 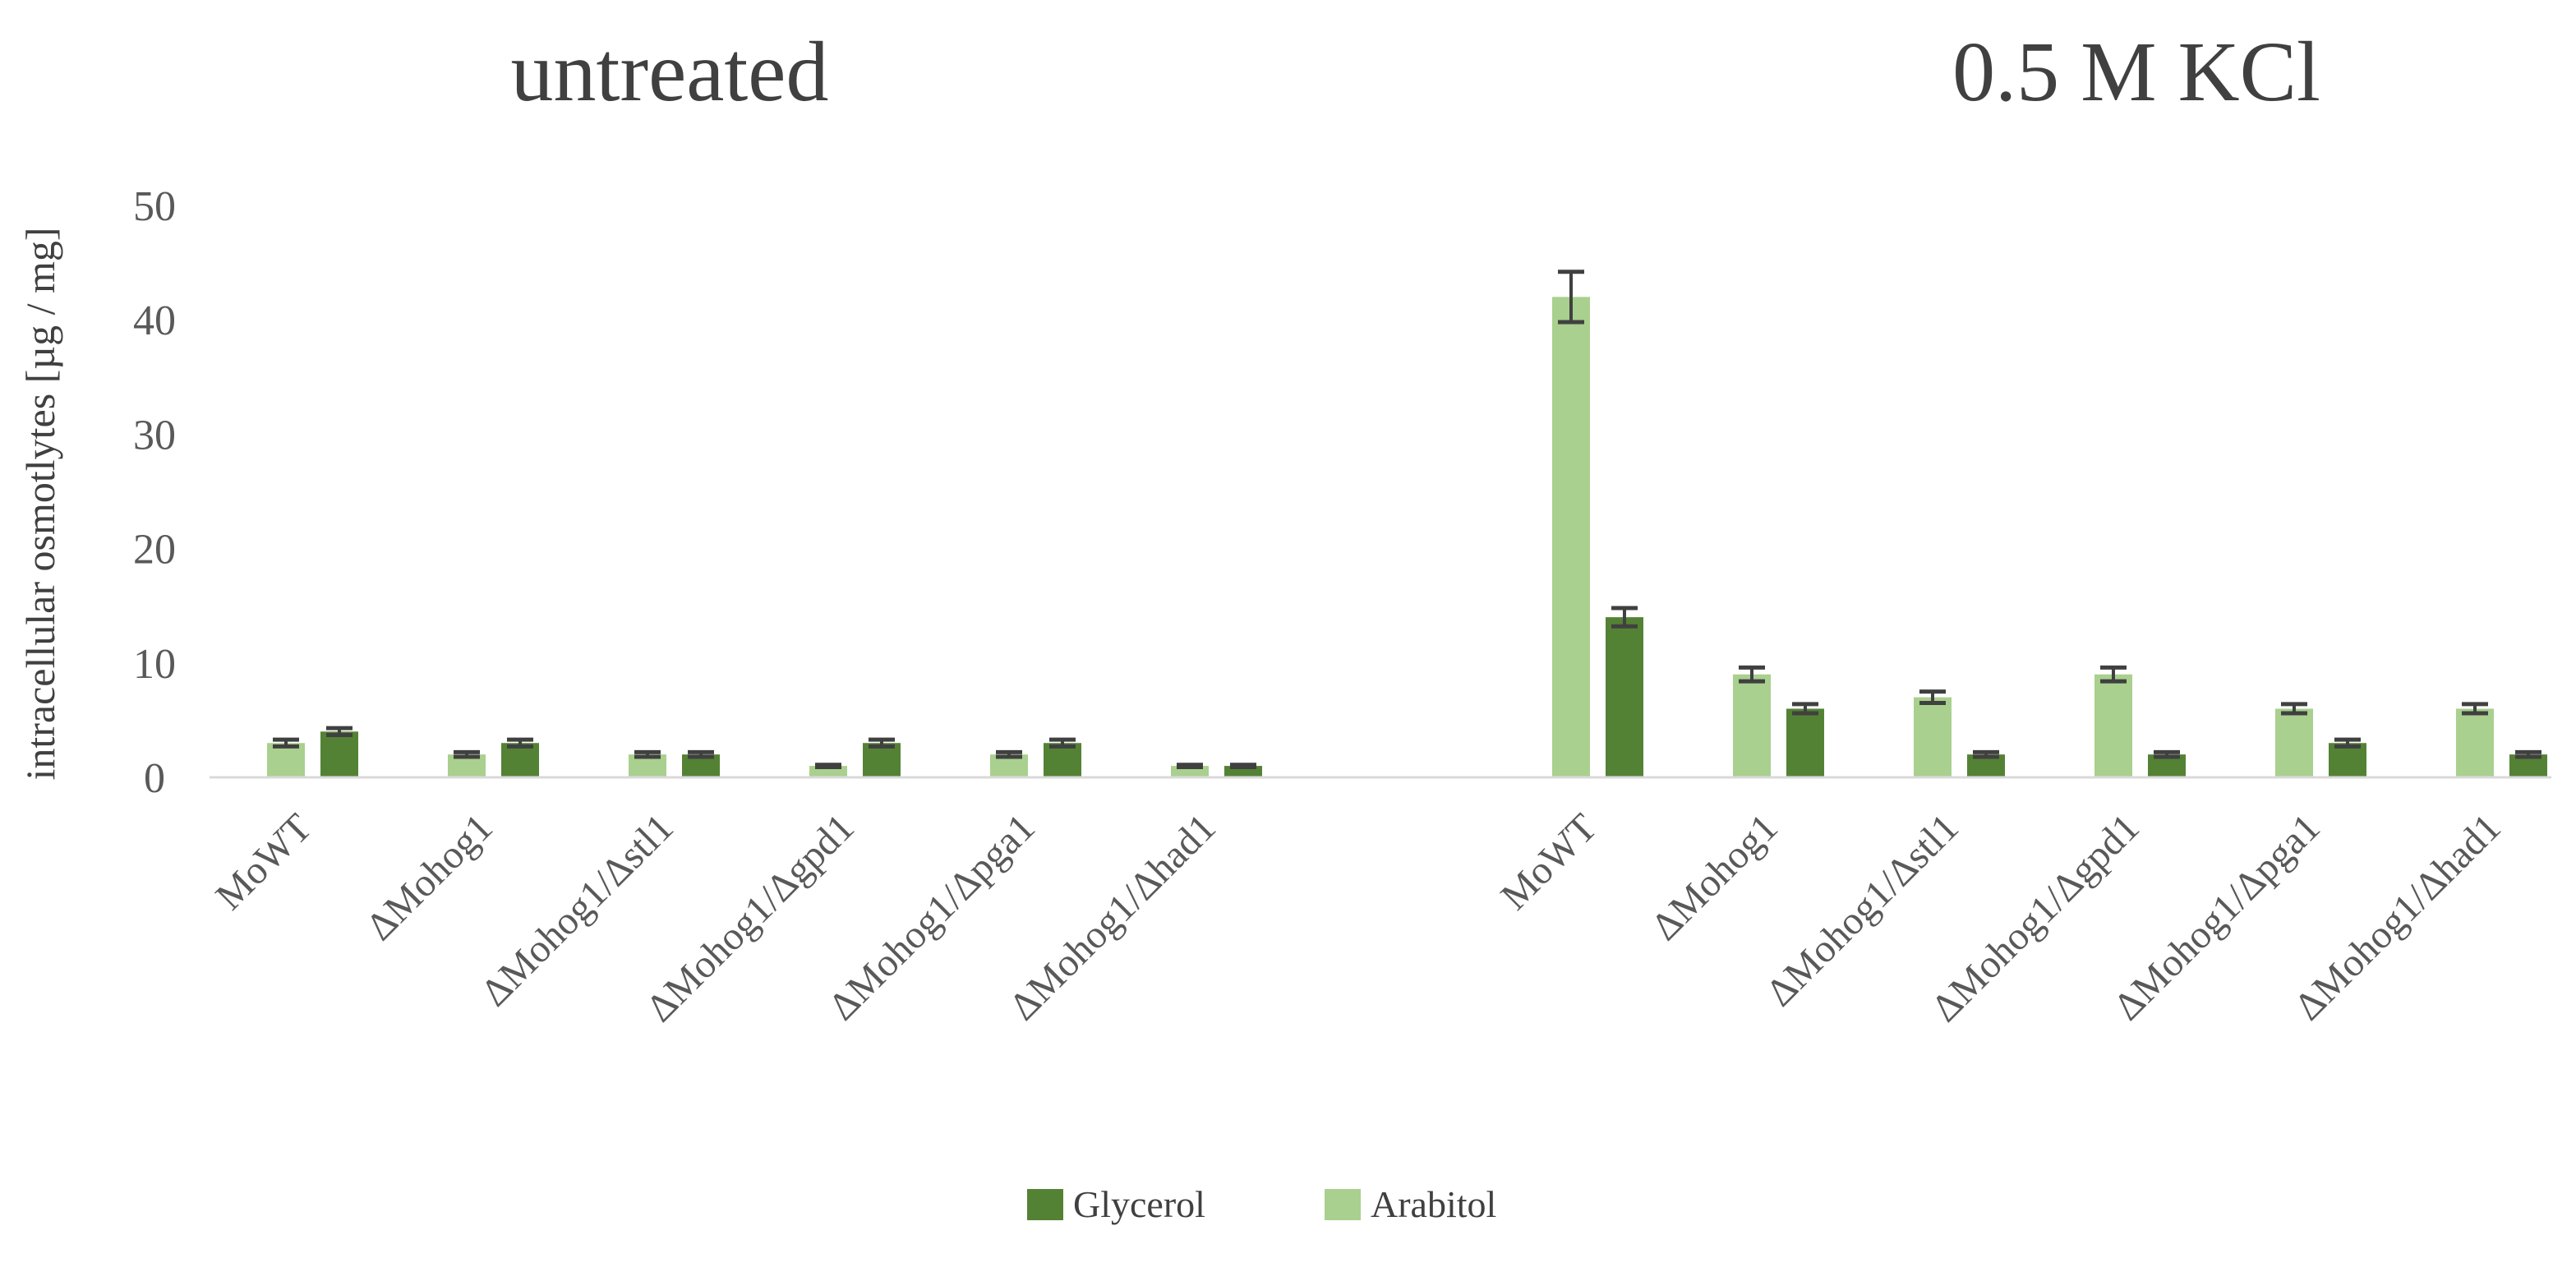 I want to click on y-tick-label: 10, so click(x=154, y=664).